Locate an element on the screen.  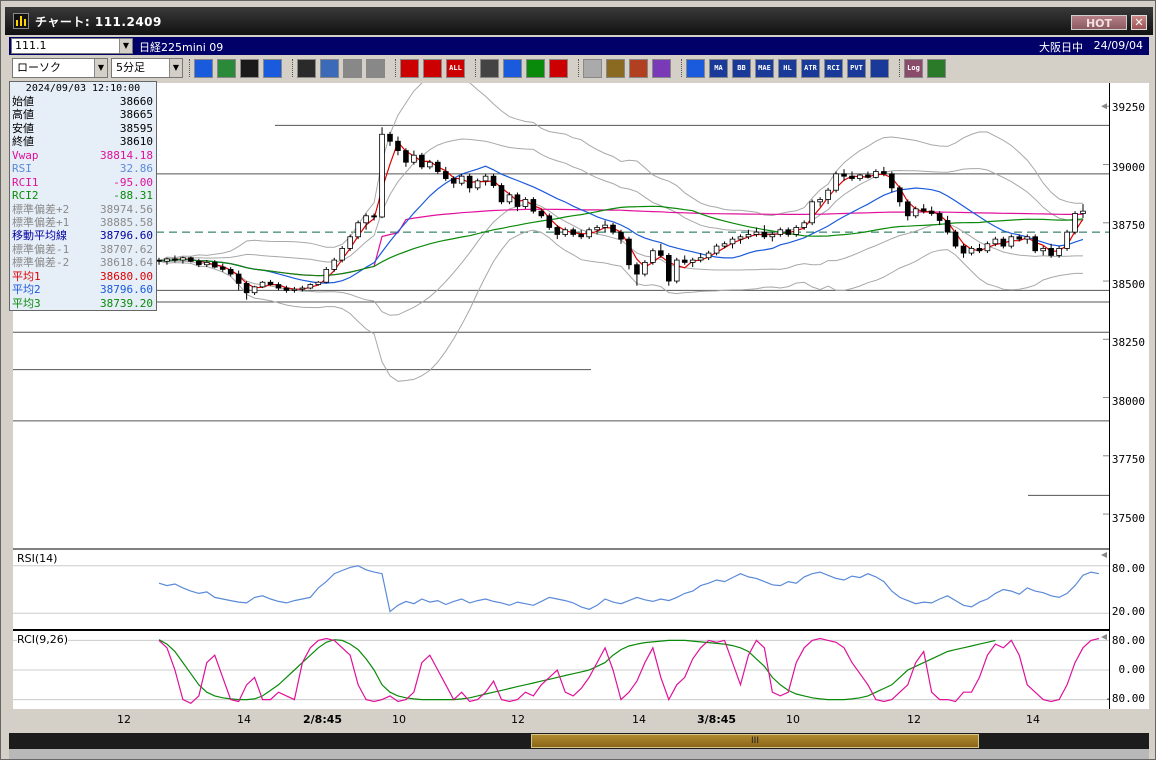
tool-zoom-icon is located at coordinates (203, 68).